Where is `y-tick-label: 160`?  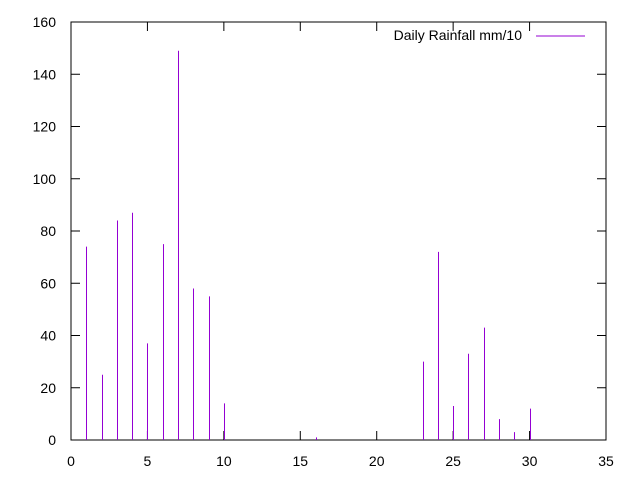
y-tick-label: 160 is located at coordinates (45, 22).